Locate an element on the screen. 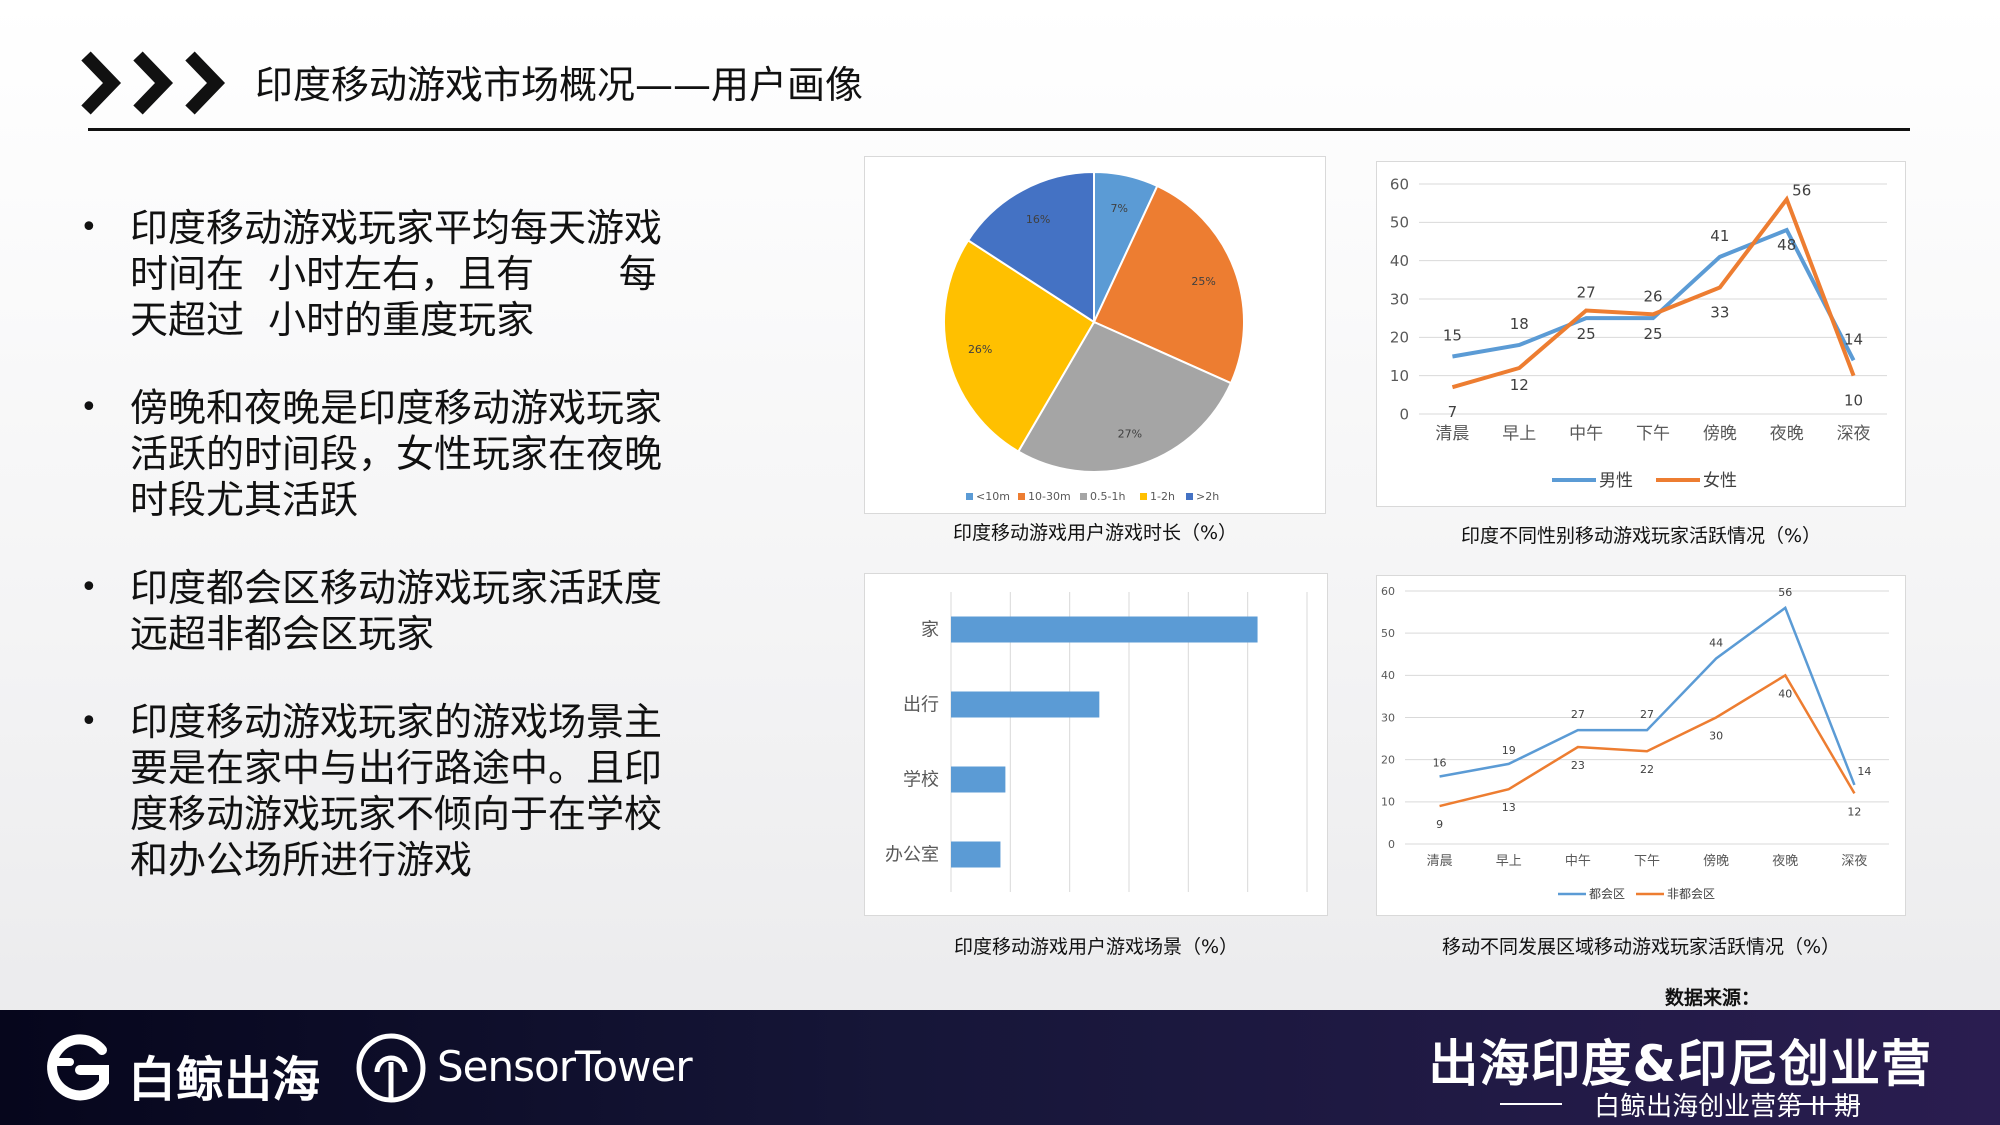 This screenshot has height=1125, width=2000. y-tick-label: 40 is located at coordinates (1388, 675).